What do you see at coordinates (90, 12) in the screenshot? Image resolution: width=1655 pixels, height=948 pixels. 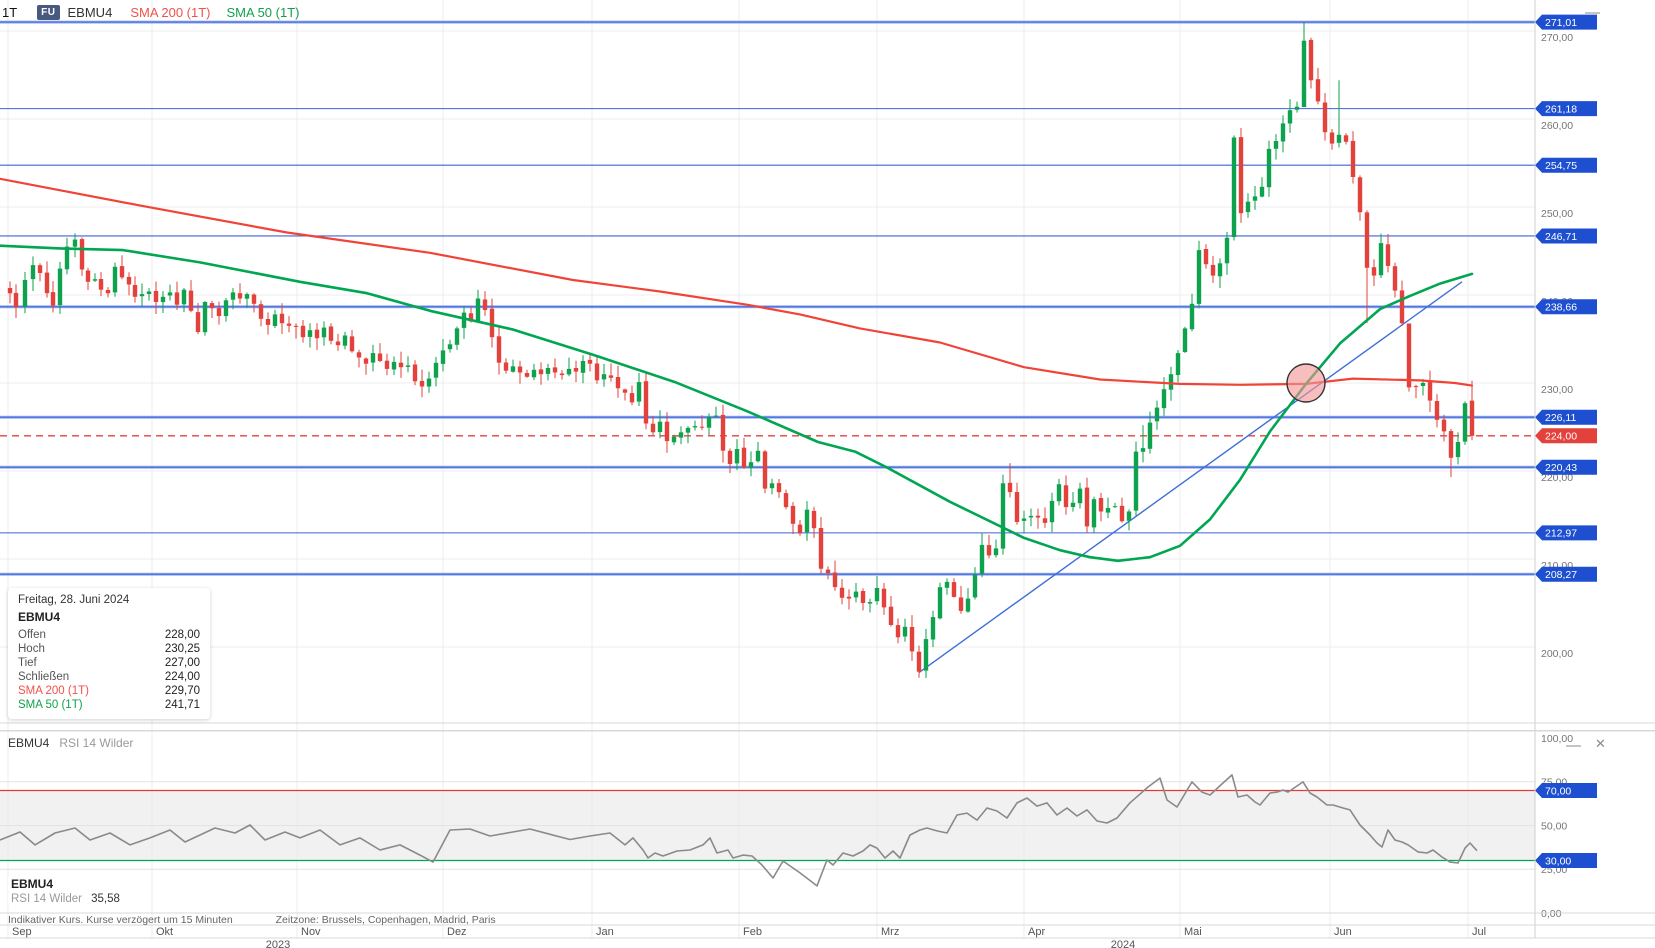 I see `symbol-label: EBMU4` at bounding box center [90, 12].